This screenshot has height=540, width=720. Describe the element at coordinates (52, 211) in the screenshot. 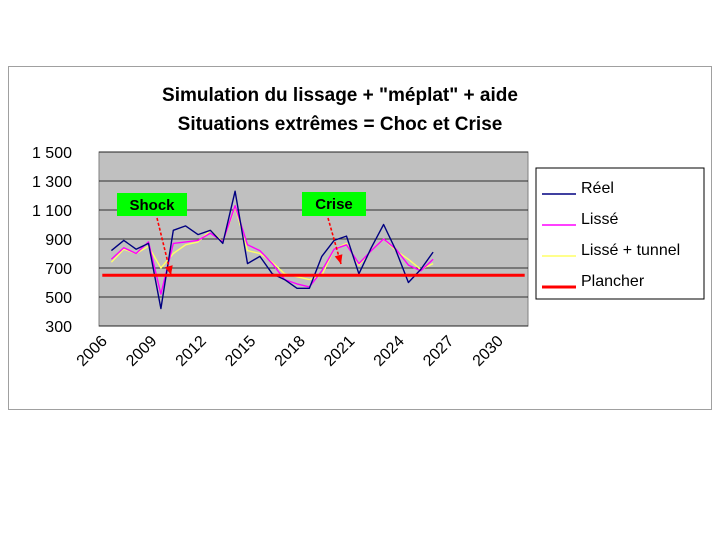

I see `y-tick-label: 1 100` at that location.